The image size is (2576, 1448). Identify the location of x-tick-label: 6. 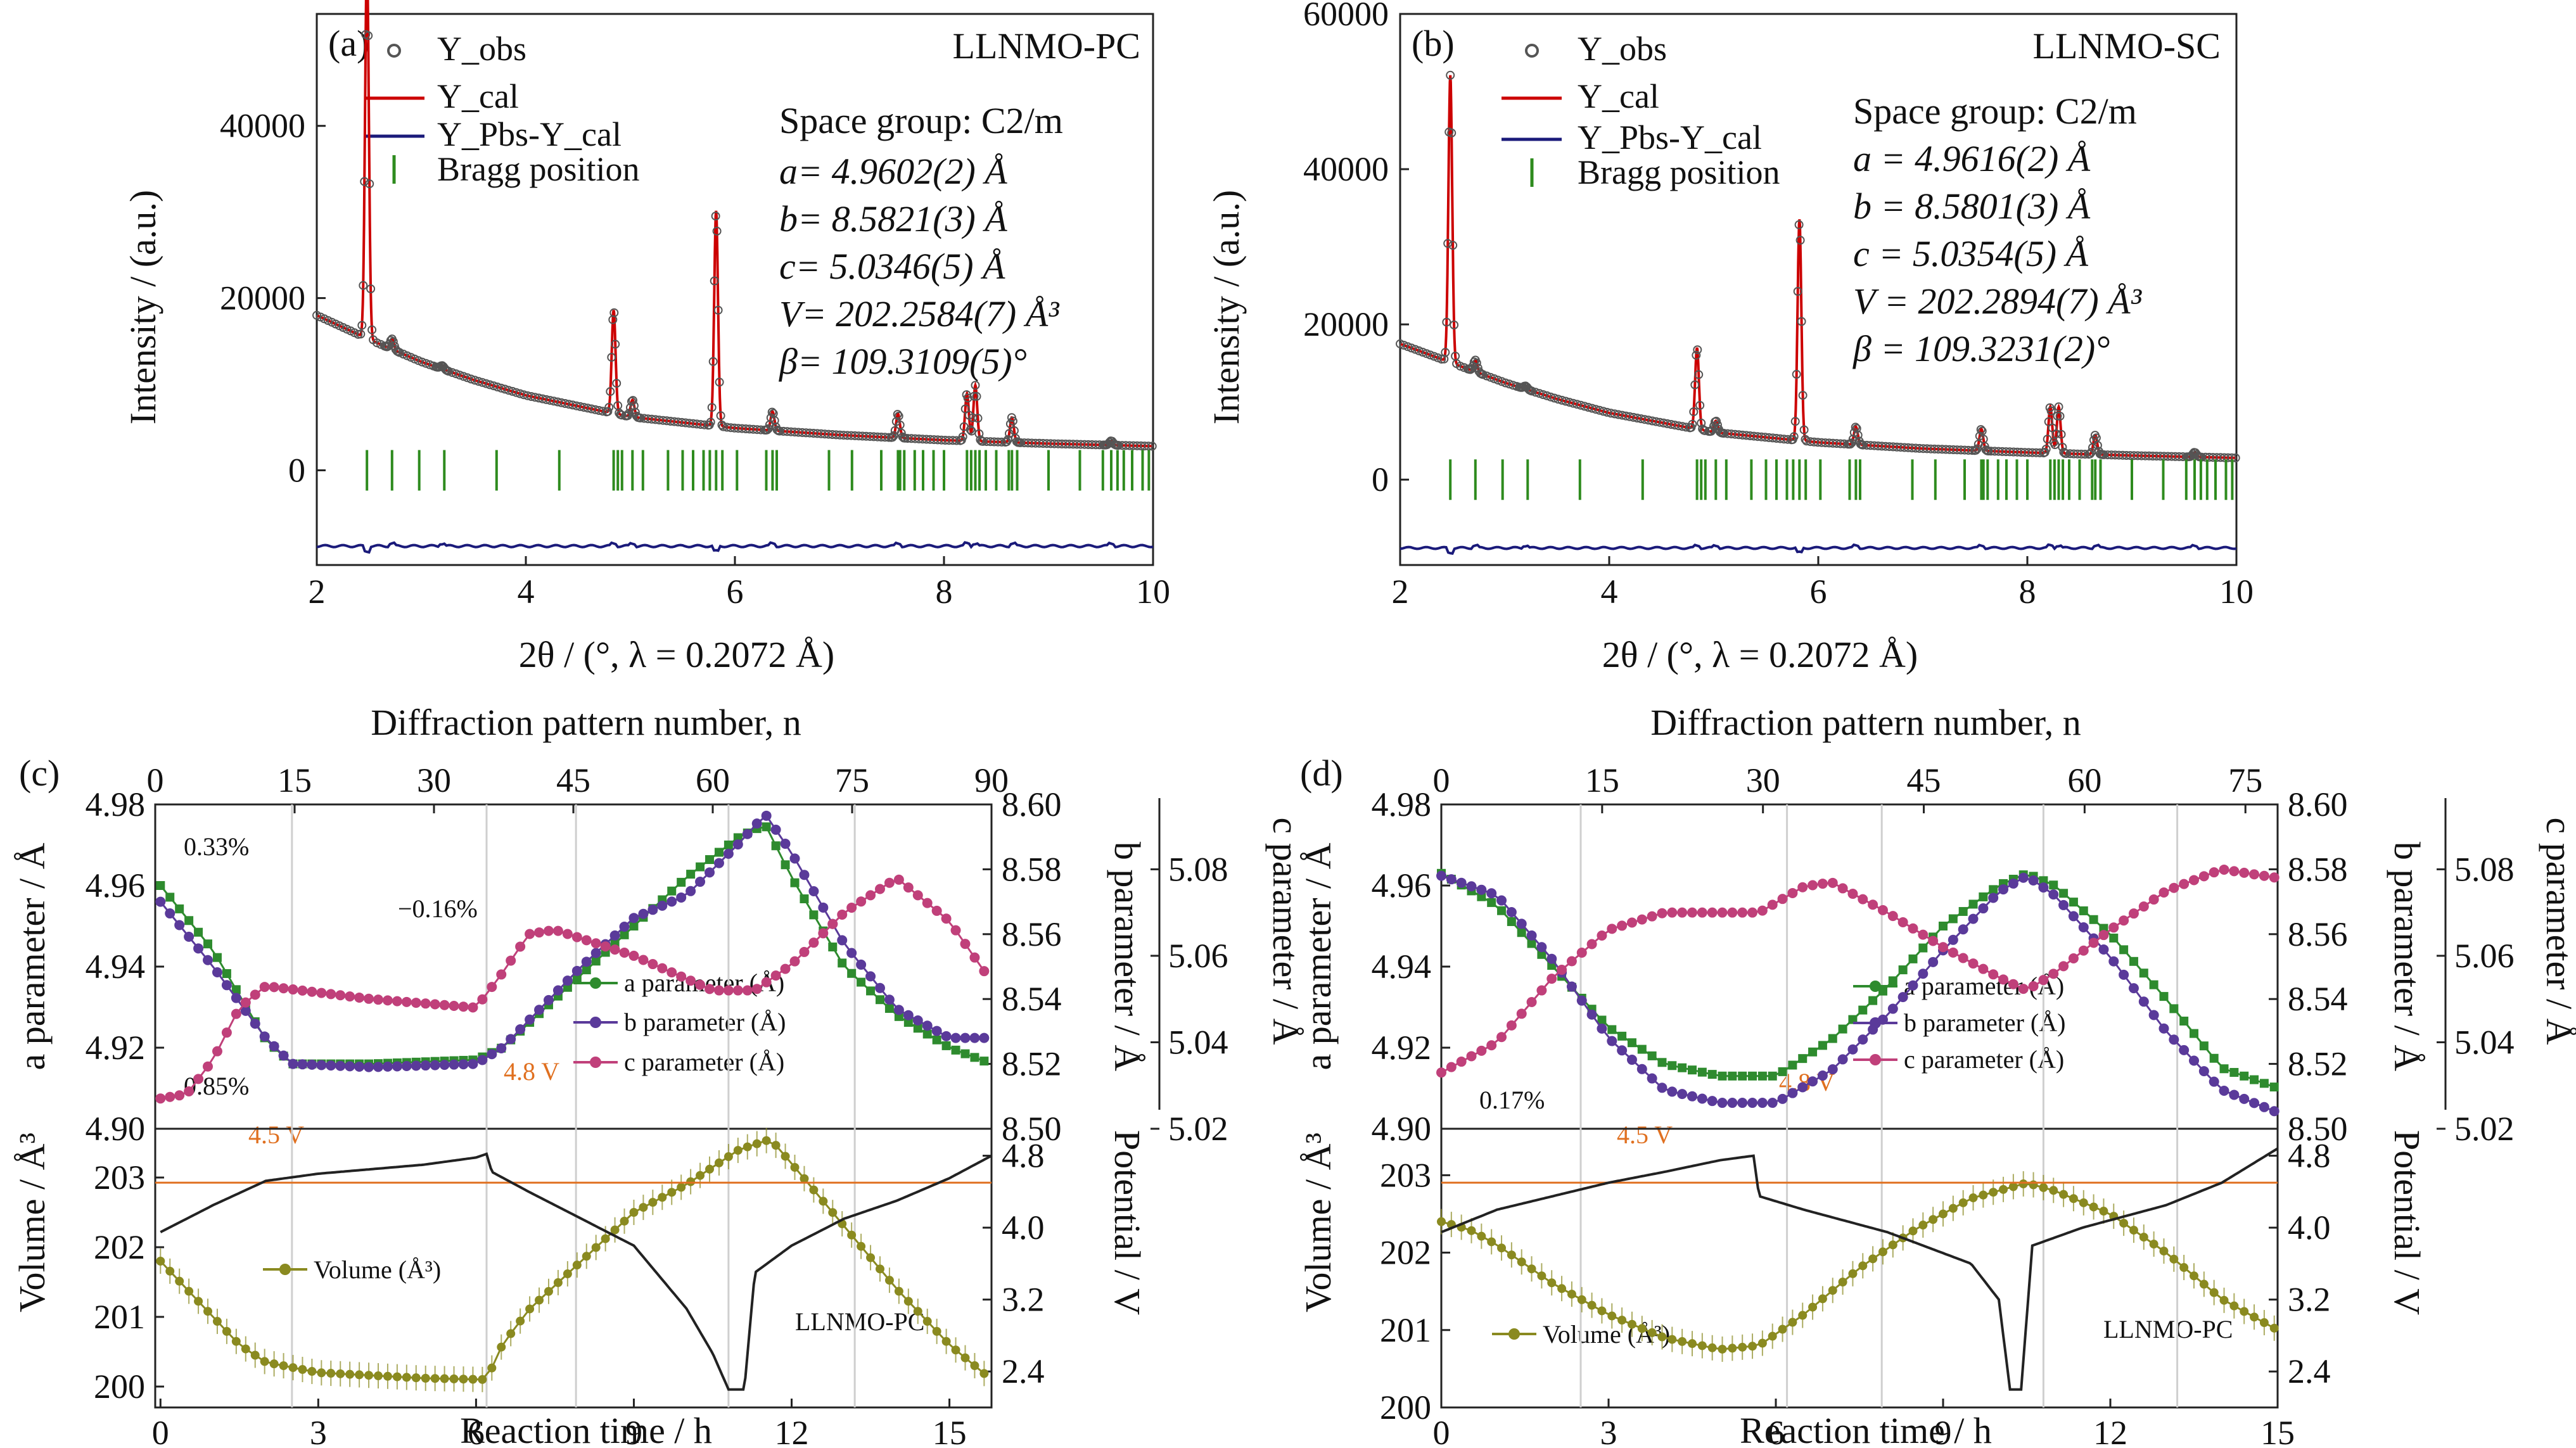
(1777, 1431).